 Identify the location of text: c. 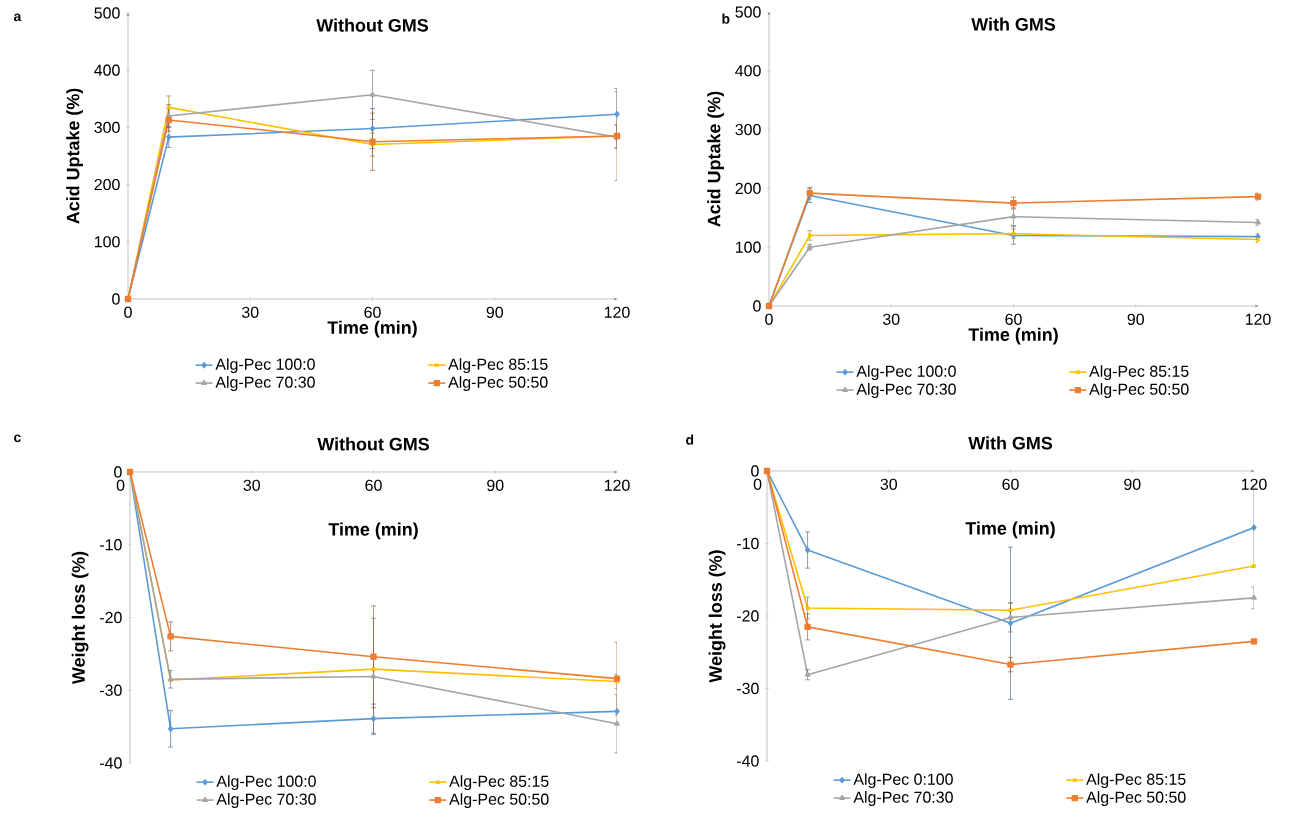
(17, 438).